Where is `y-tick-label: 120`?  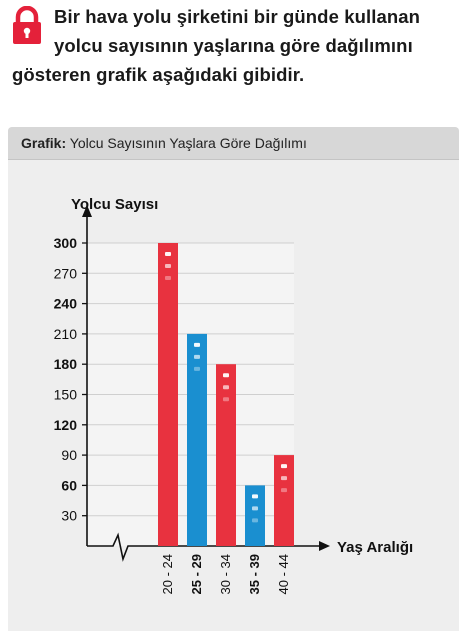 y-tick-label: 120 is located at coordinates (66, 425).